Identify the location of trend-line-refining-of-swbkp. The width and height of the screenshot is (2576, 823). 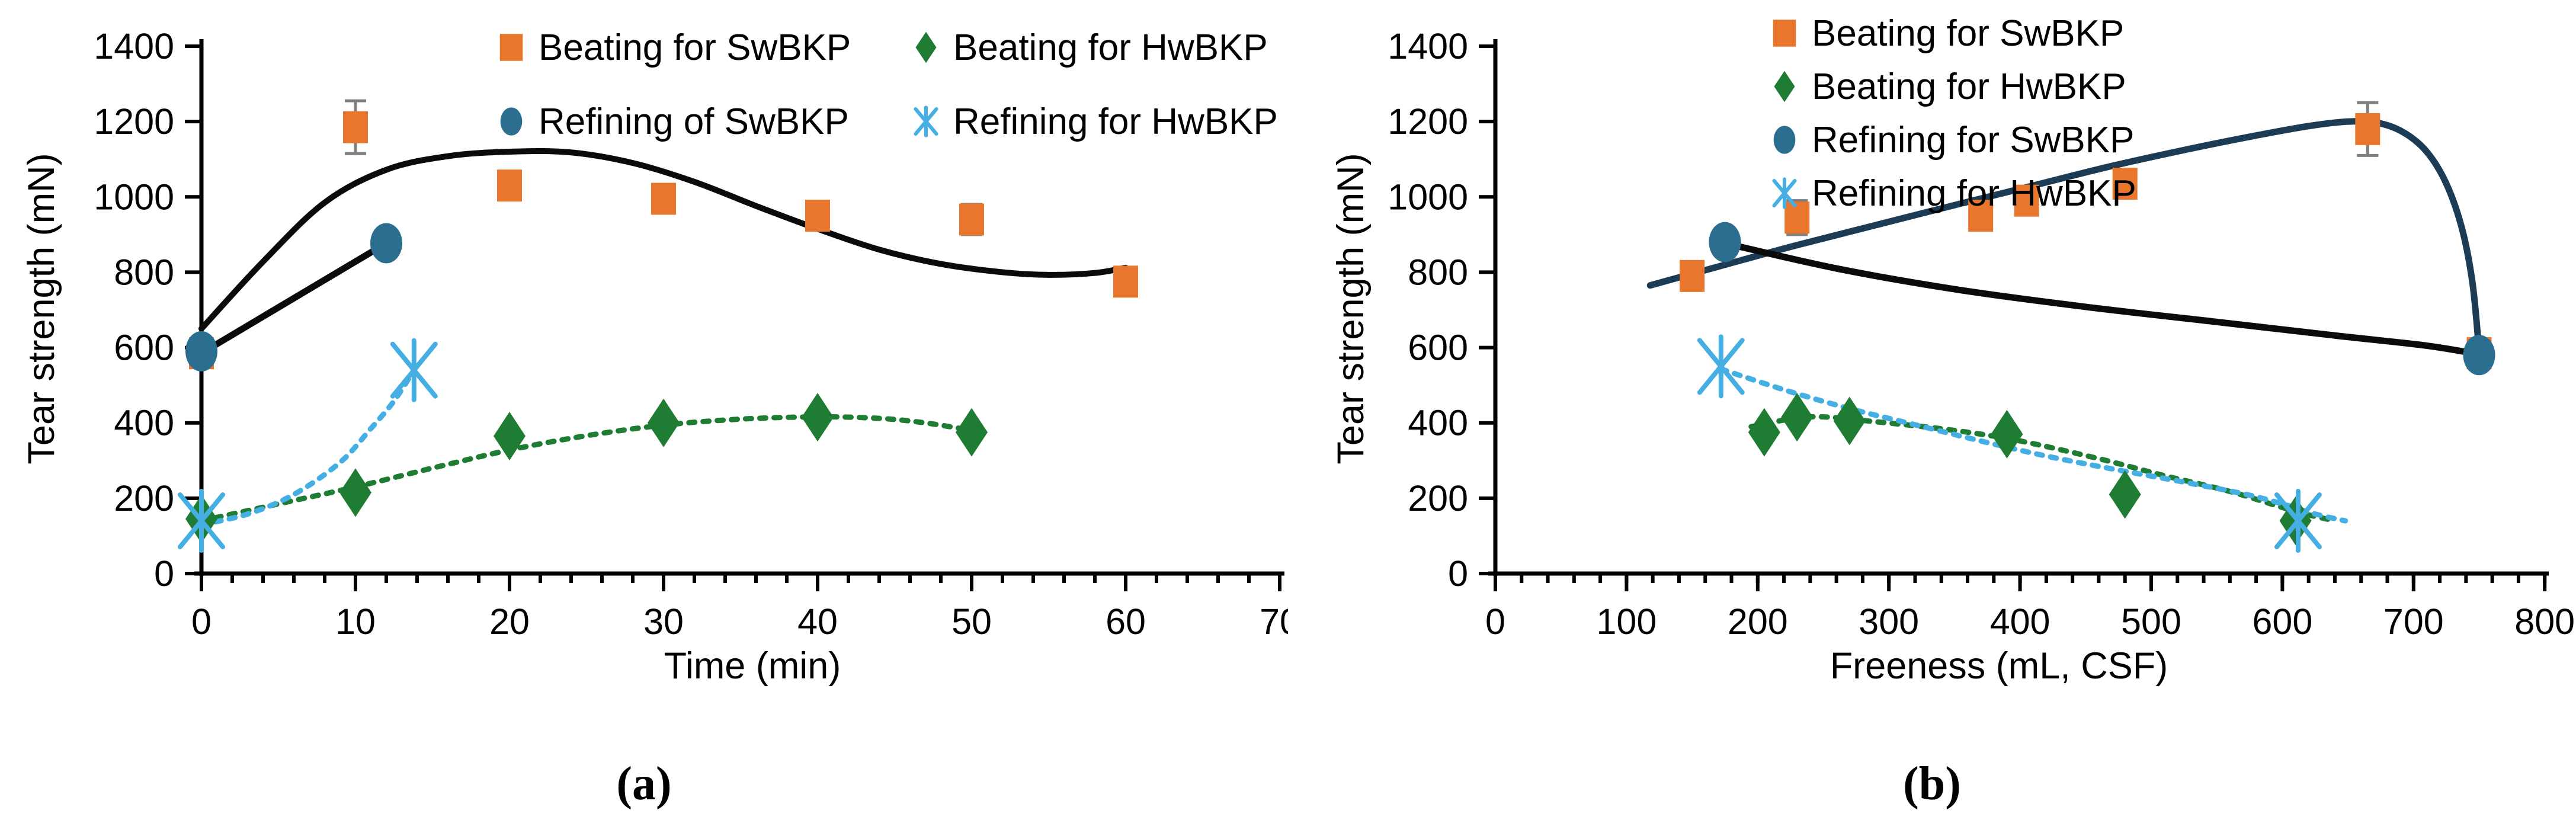
(294, 298).